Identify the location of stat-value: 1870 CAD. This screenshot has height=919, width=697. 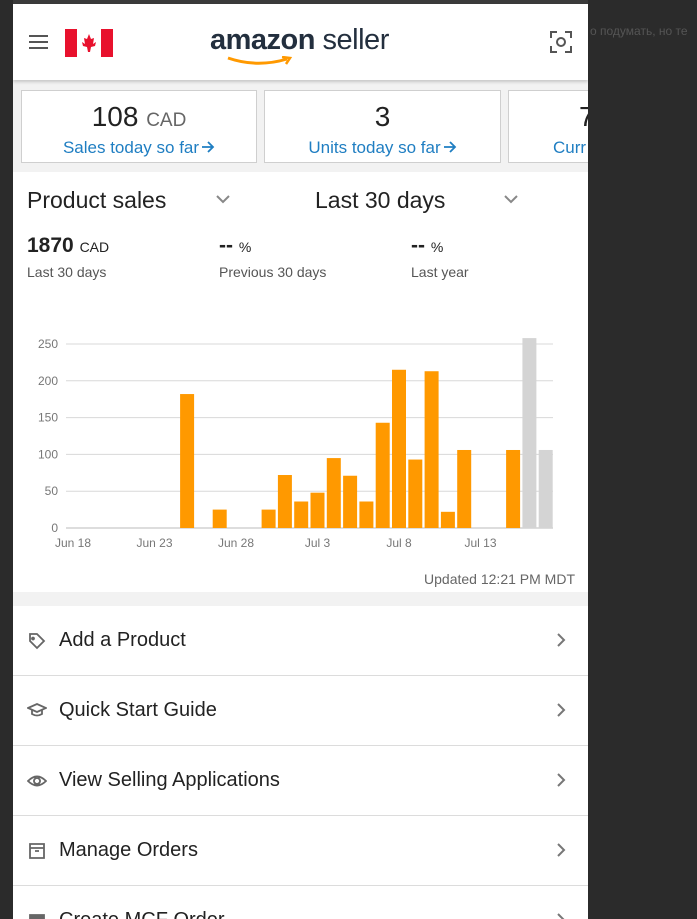
(68, 246).